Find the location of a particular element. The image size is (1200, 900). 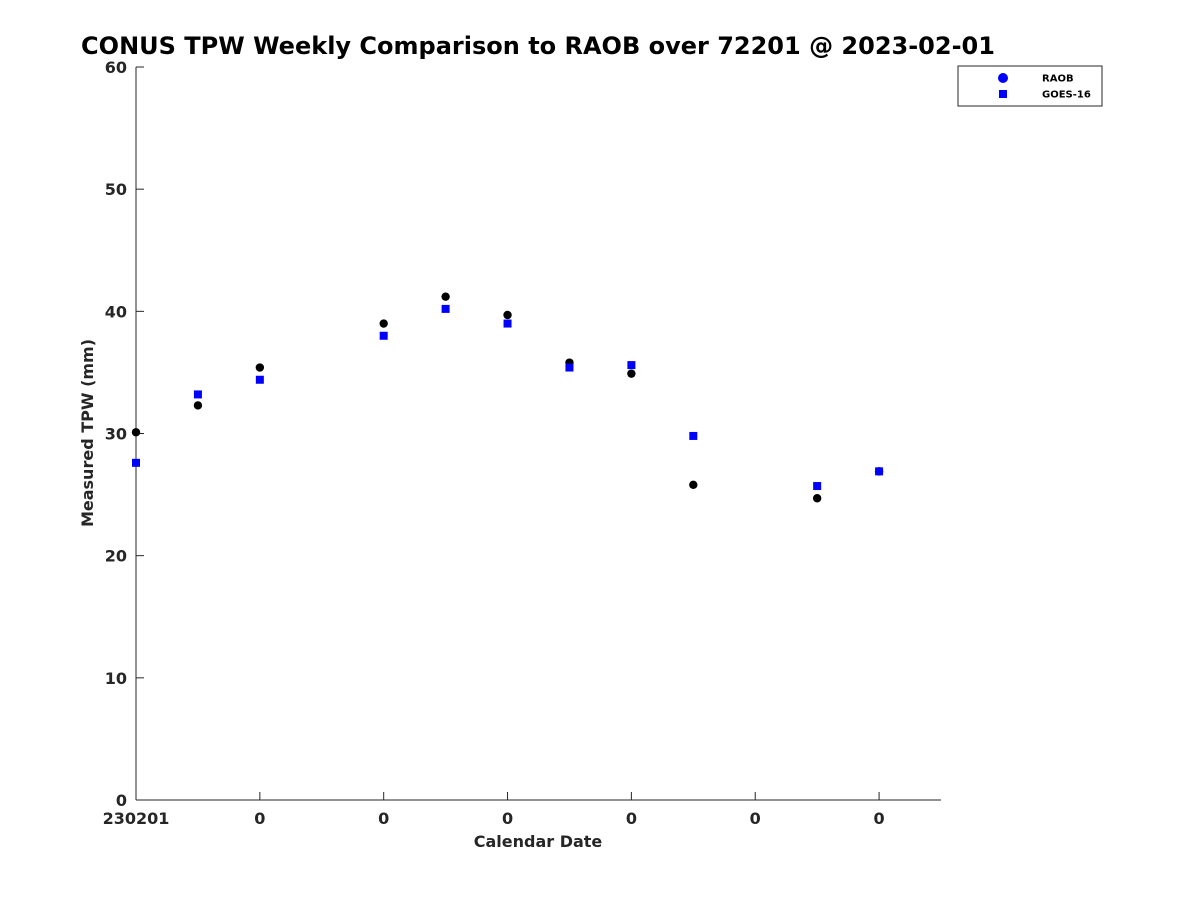

legend-label-goes-16: GOES-16 is located at coordinates (1066, 95).